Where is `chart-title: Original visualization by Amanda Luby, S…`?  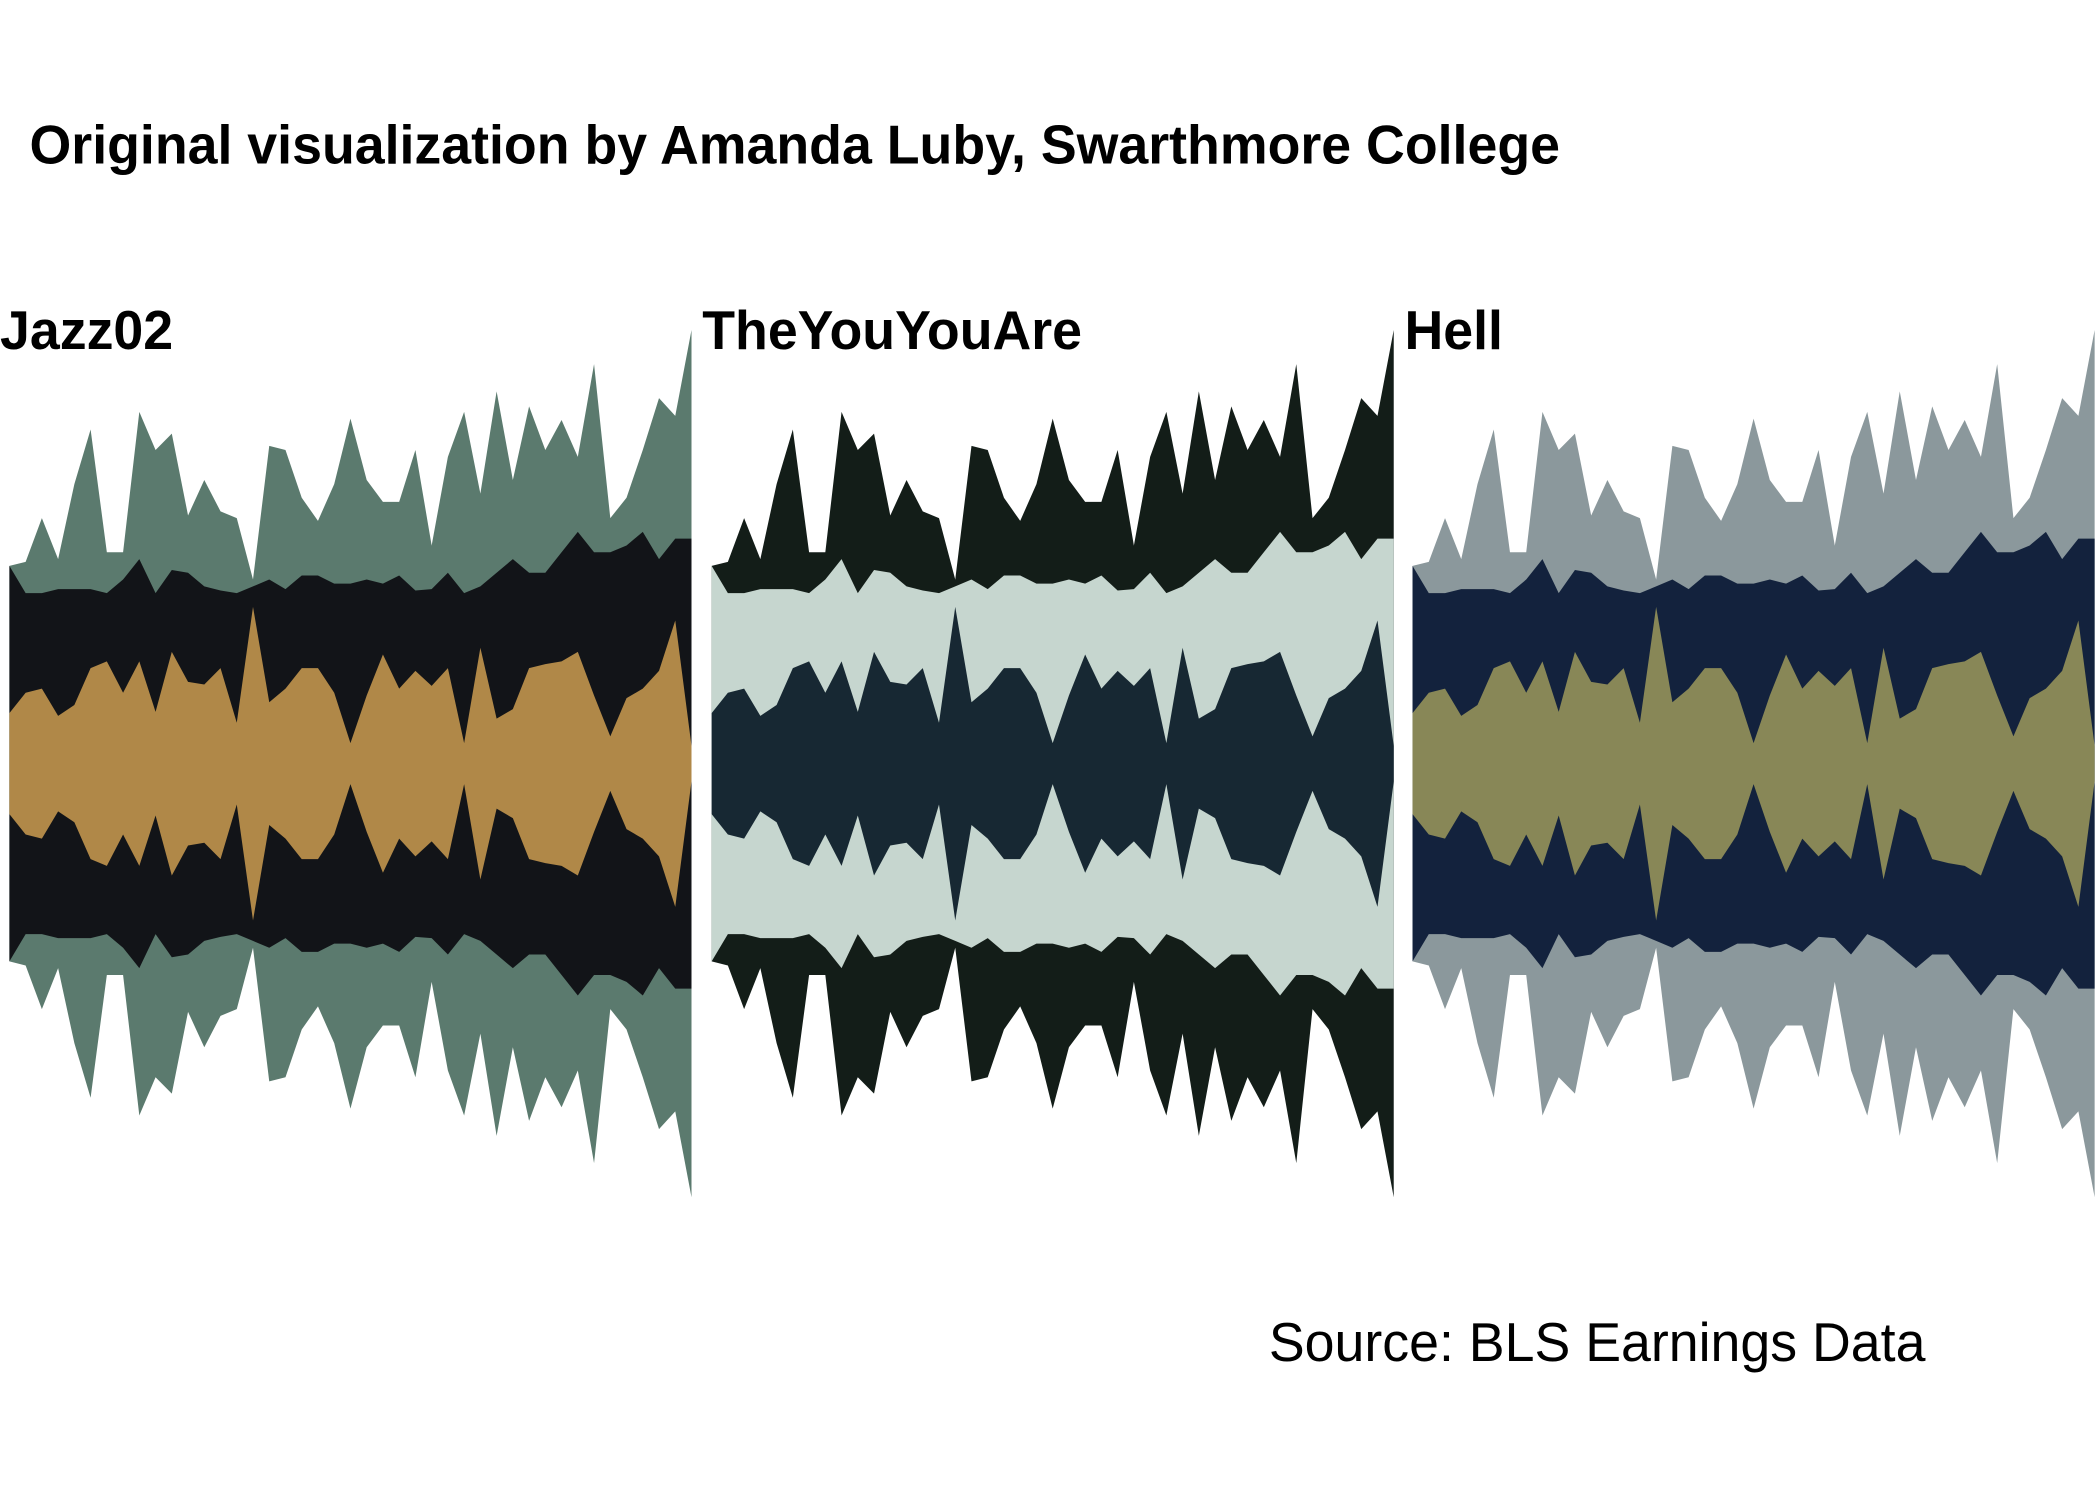 chart-title: Original visualization by Amanda Luby, S… is located at coordinates (795, 145).